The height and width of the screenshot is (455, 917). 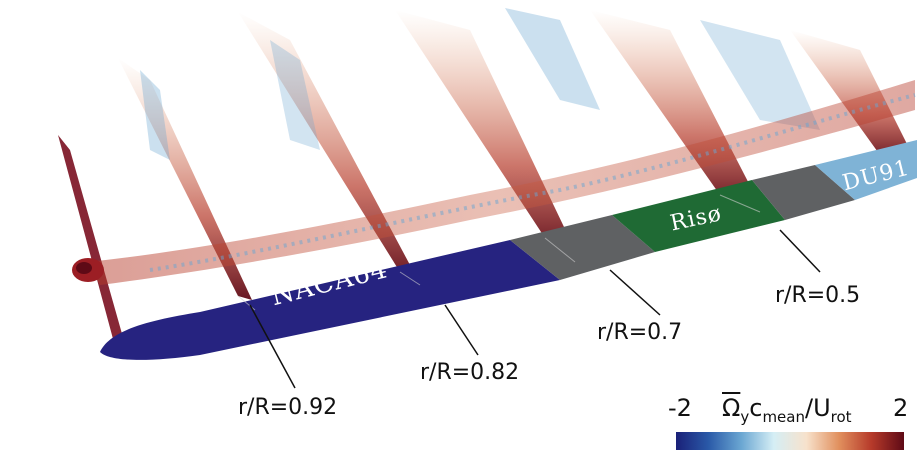 What do you see at coordinates (783, 417) in the screenshot?
I see `colorbar-title-sub-mean: mean` at bounding box center [783, 417].